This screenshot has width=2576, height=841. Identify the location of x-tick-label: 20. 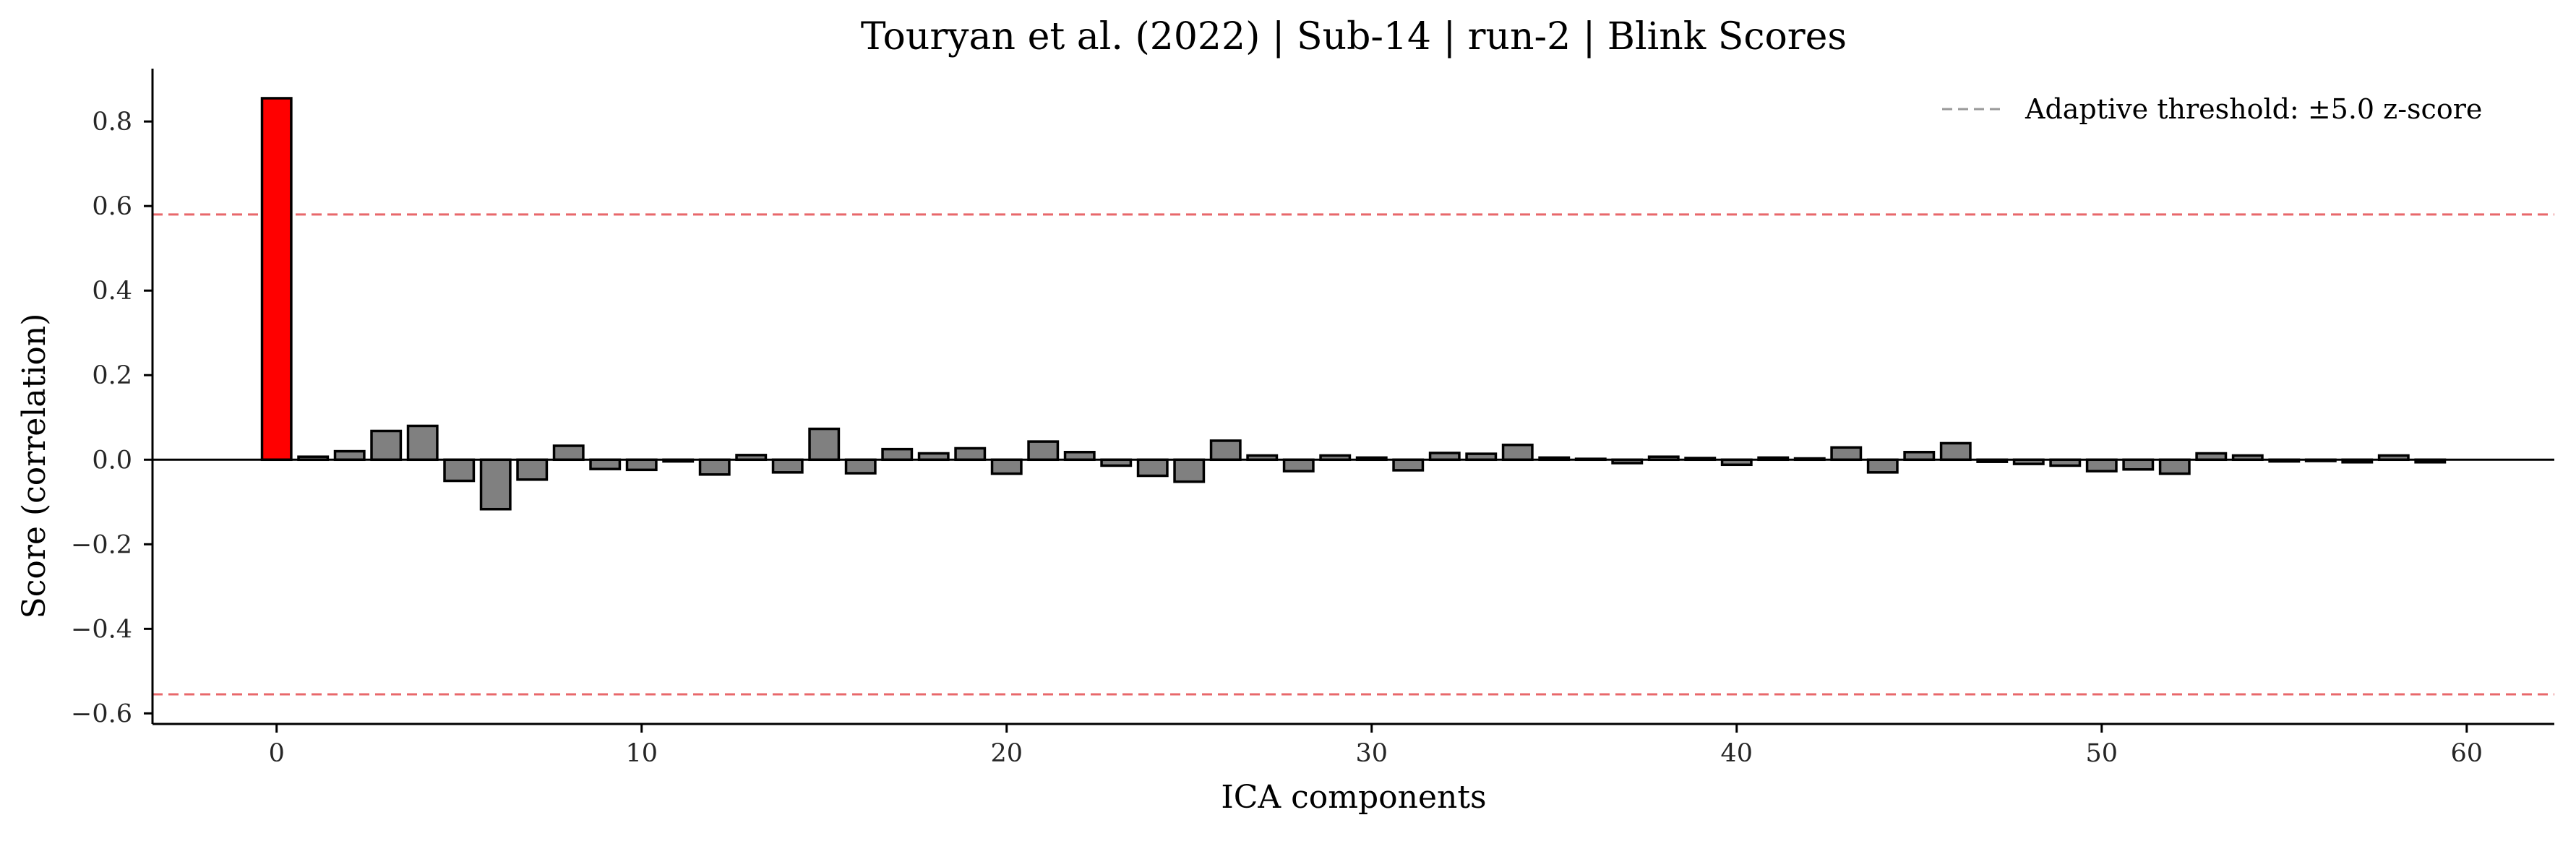
(1006, 753).